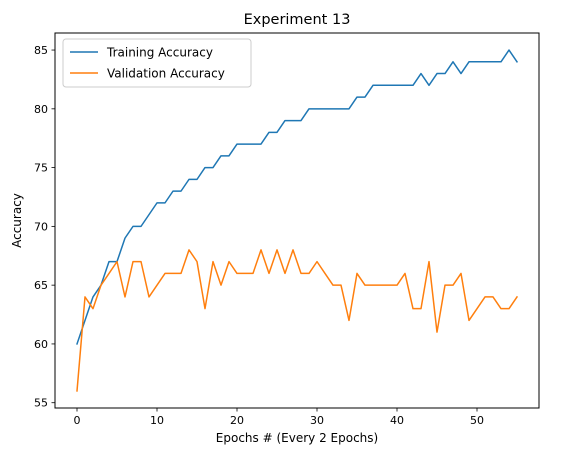  Describe the element at coordinates (157, 420) in the screenshot. I see `x-tick-label: 10` at that location.